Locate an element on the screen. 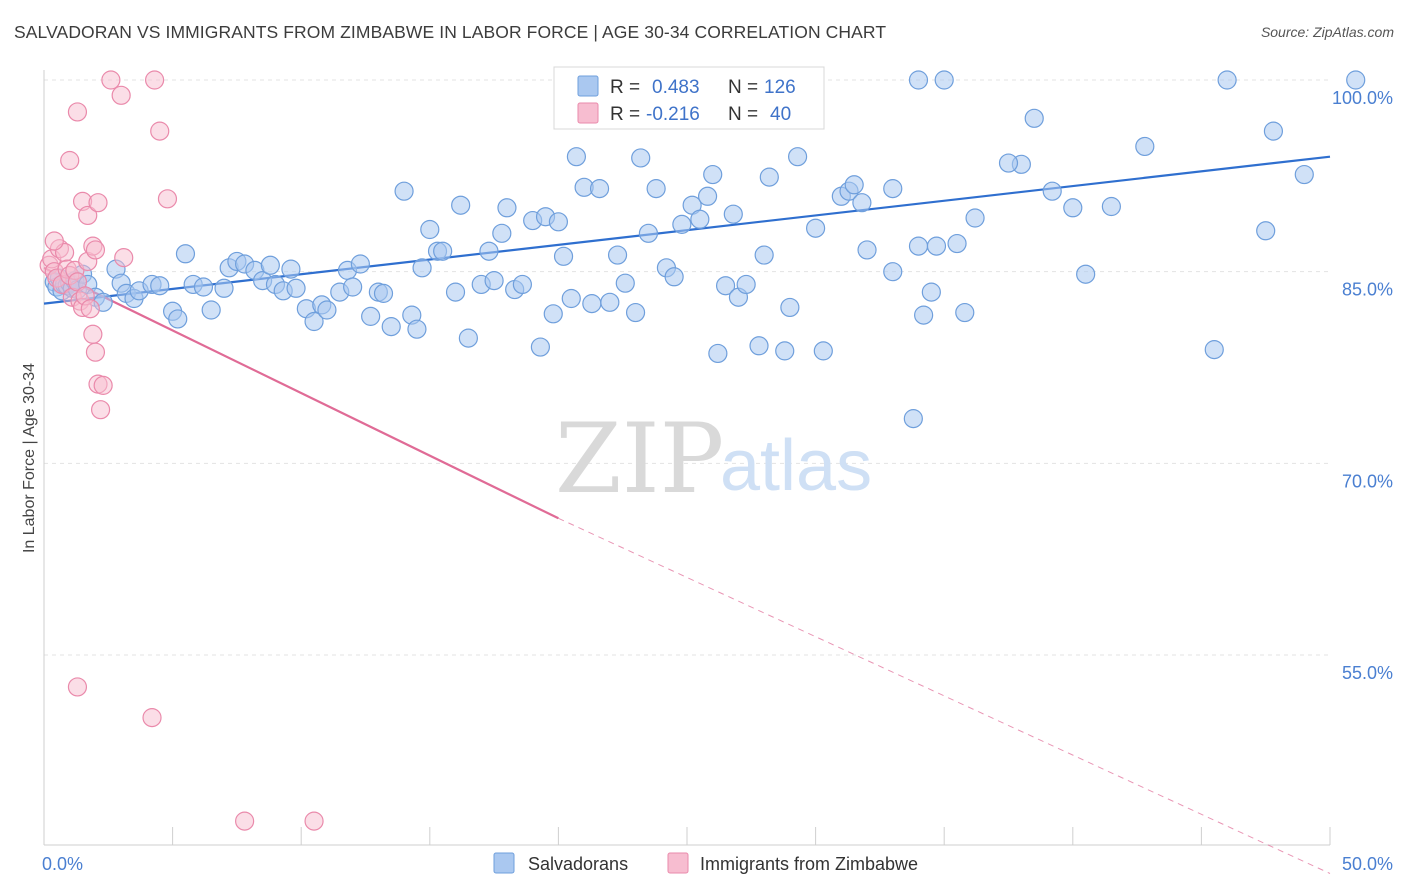 This screenshot has width=1406, height=892. chart-source: Source: ZipAtlas.com is located at coordinates (1327, 32).